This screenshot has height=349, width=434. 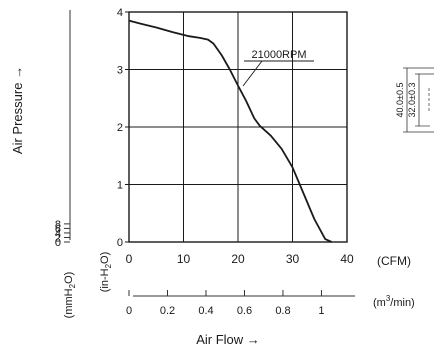 What do you see at coordinates (278, 55) in the screenshot?
I see `series-label: 21000RPM` at bounding box center [278, 55].